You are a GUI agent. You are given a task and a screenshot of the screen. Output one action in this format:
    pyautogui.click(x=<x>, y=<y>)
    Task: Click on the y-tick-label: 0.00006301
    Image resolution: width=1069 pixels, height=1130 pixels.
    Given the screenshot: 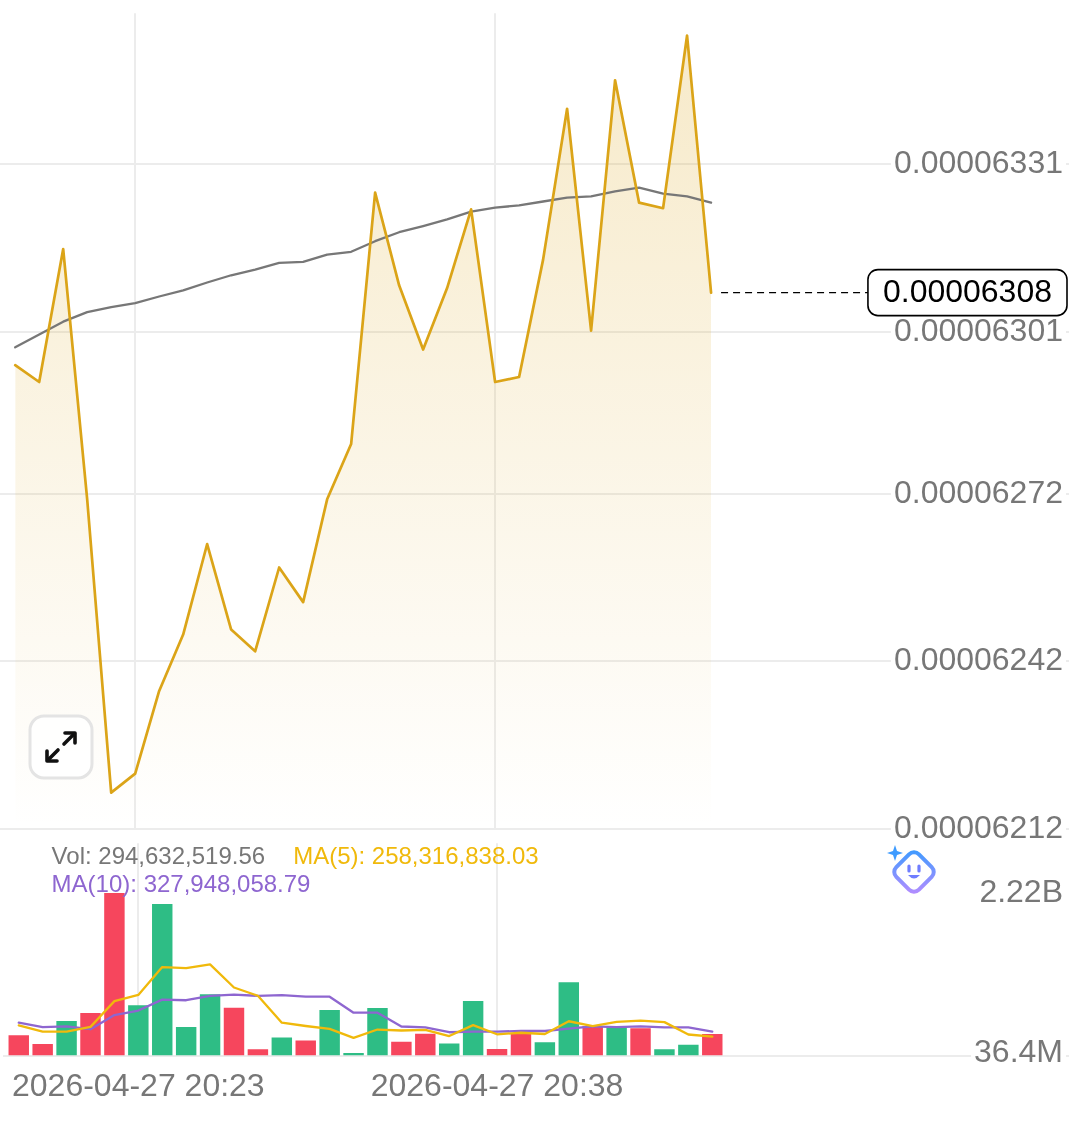 What is the action you would take?
    pyautogui.click(x=978, y=329)
    